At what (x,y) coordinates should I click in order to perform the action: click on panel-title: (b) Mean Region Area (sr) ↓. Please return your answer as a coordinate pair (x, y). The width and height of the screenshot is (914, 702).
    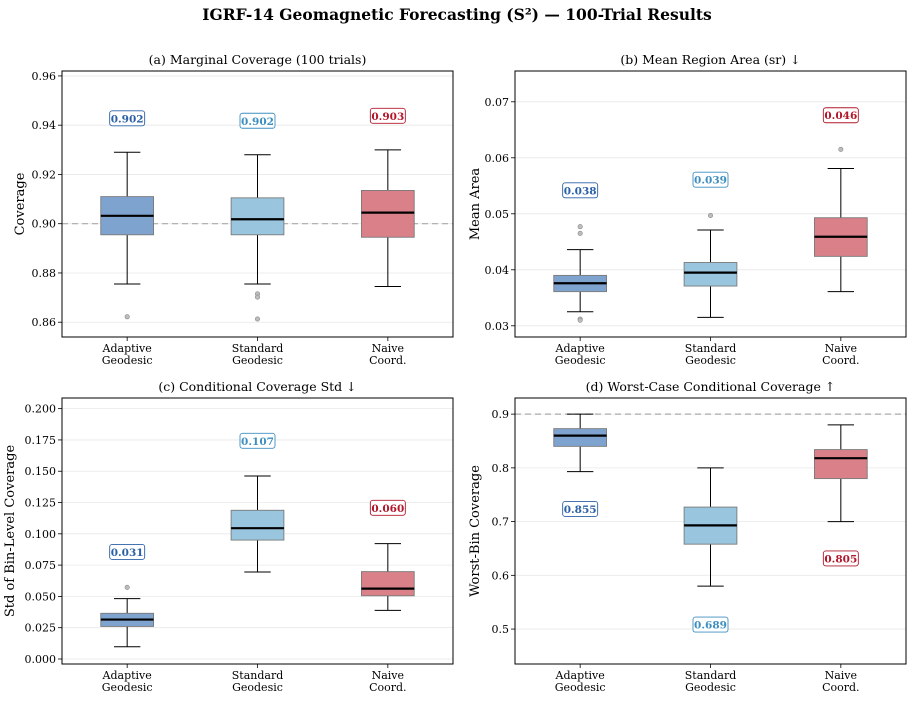
    Looking at the image, I should click on (710, 59).